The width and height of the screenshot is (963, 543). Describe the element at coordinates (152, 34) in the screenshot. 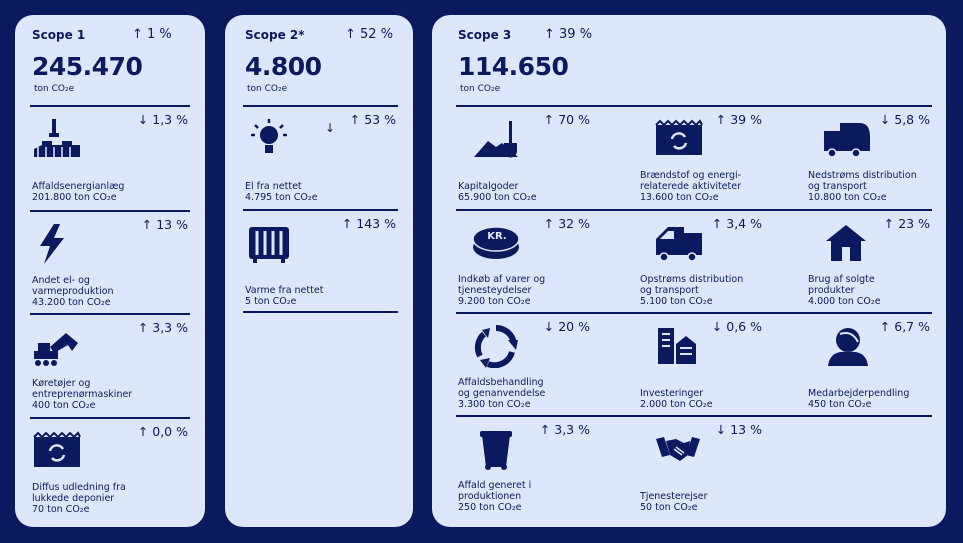

I see `scope-change: ↑ 1 %` at that location.